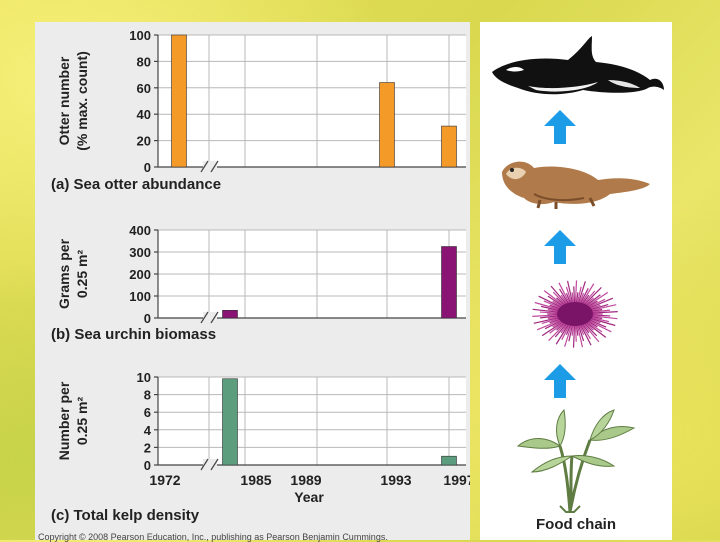  I want to click on chart-caption: (a) Sea otter abundance, so click(136, 184).